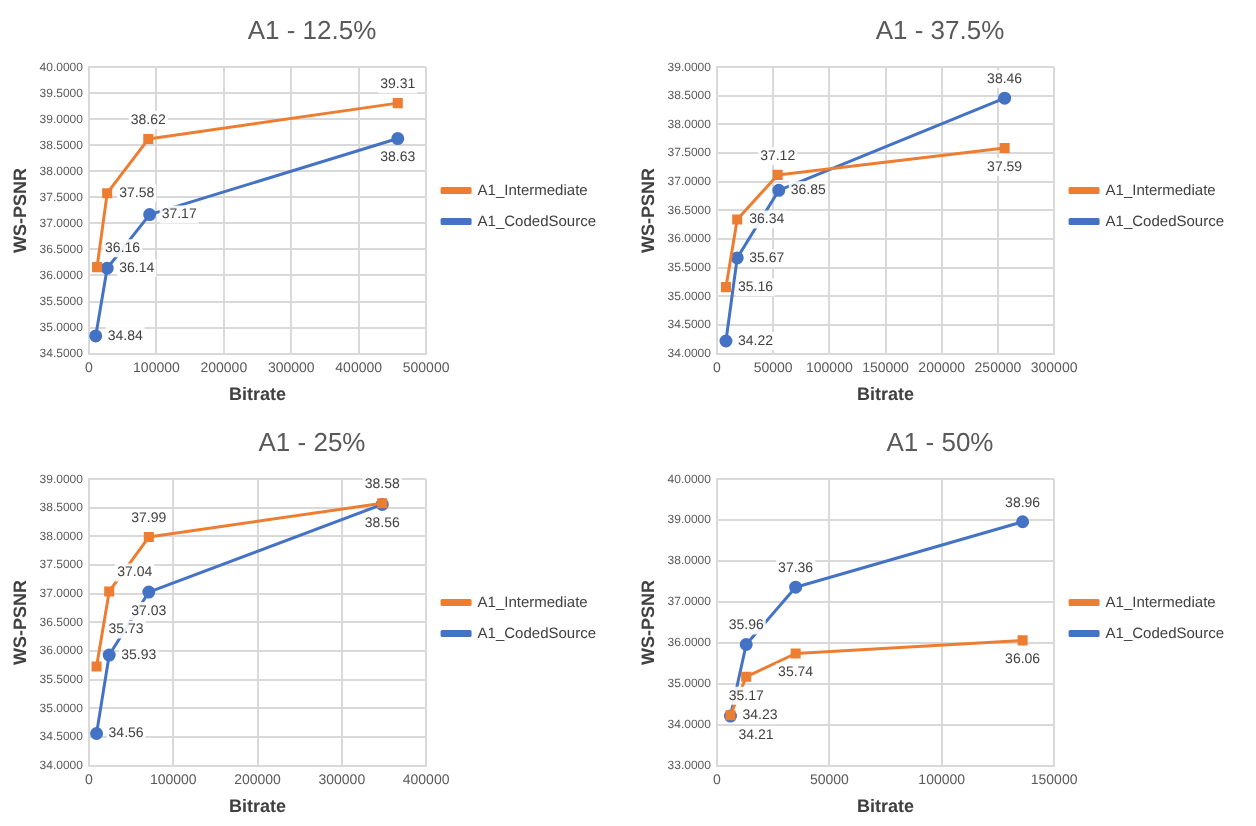 This screenshot has width=1256, height=826. I want to click on chart-title: A1 - 50%, so click(940, 441).